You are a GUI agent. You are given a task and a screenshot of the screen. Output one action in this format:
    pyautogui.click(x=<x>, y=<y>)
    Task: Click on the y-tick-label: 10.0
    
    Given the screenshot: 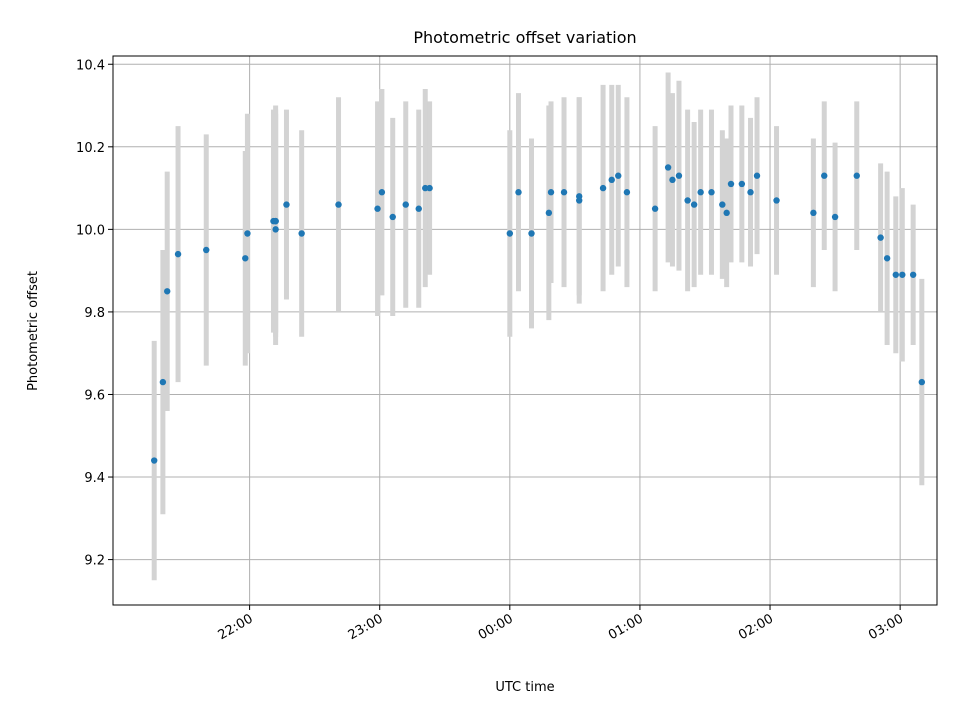 What is the action you would take?
    pyautogui.click(x=90, y=230)
    